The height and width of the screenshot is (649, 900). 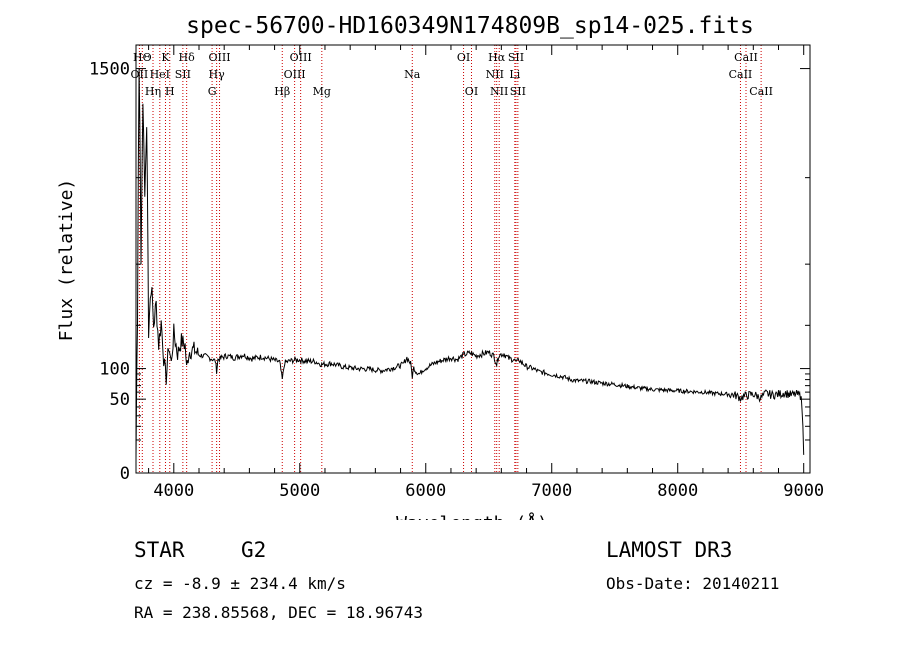 I want to click on x-tick-label: 8000, so click(x=677, y=491).